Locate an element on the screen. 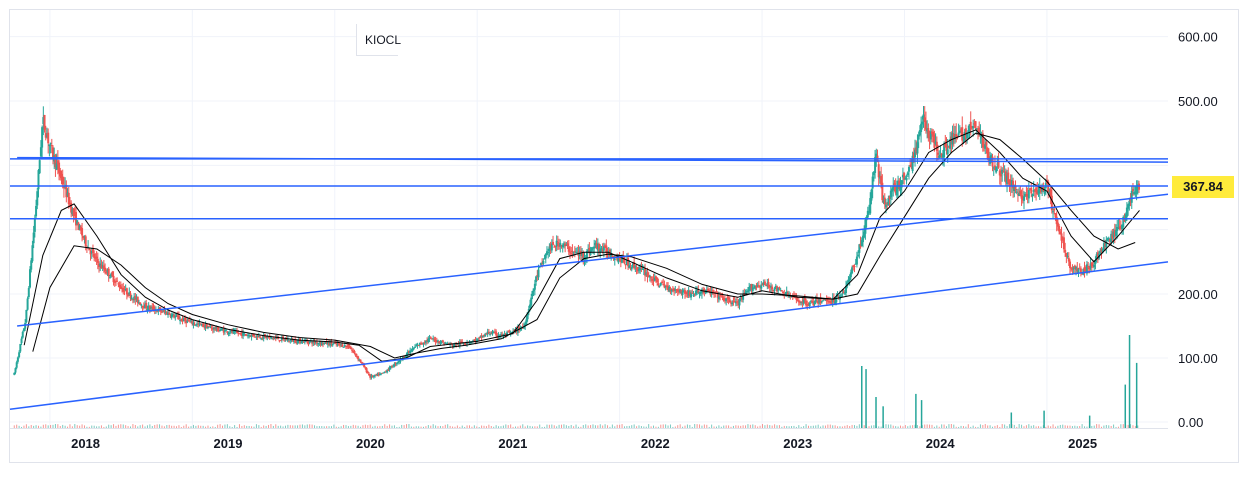 This screenshot has height=503, width=1248. y-tick-label: 0.00 is located at coordinates (1190, 422).